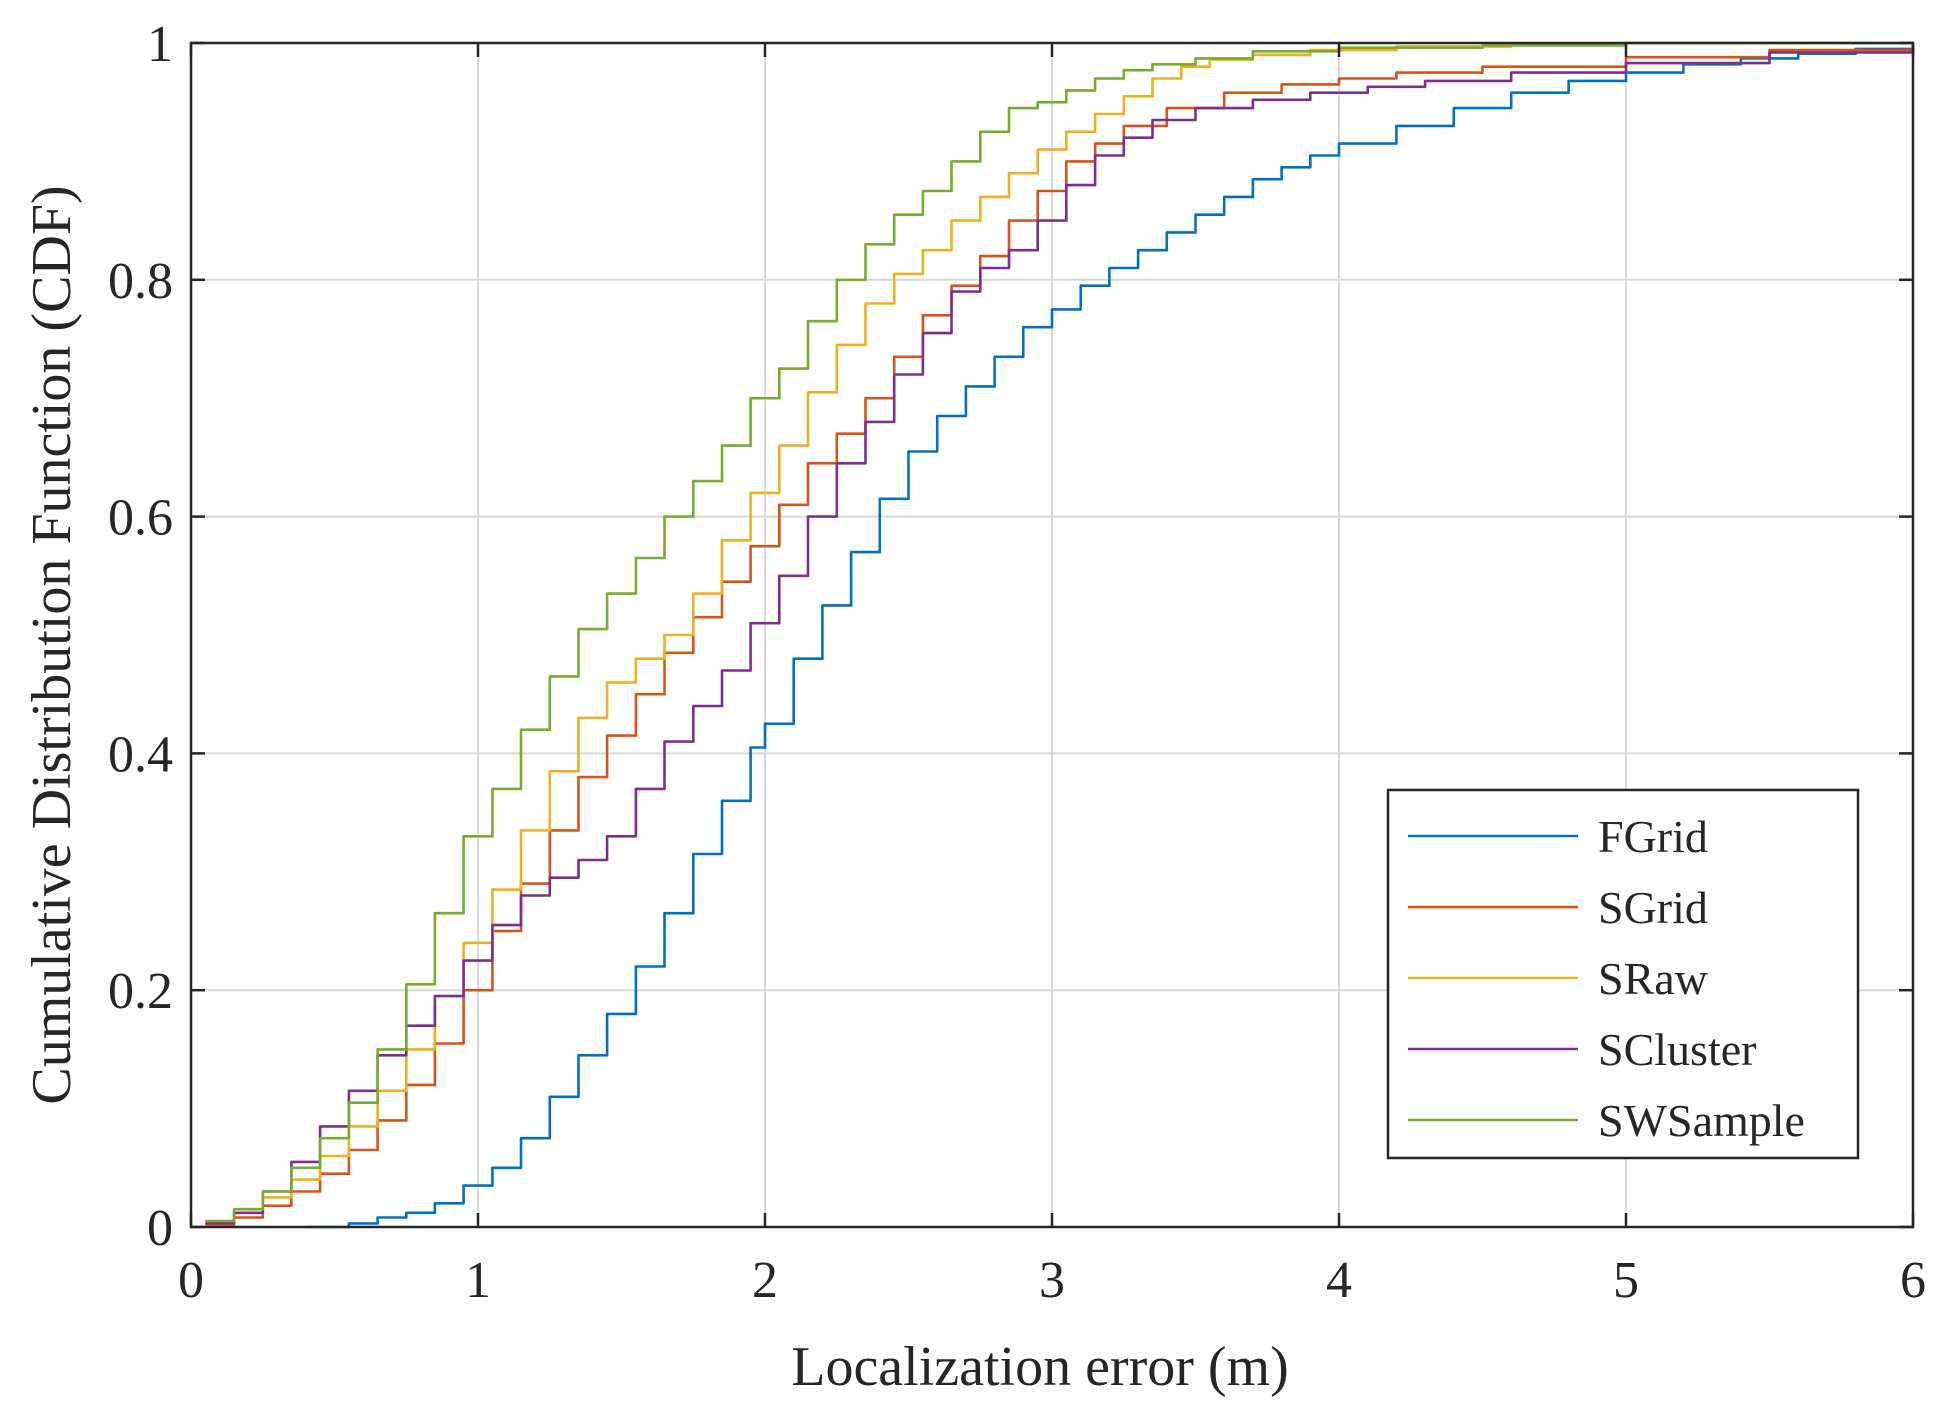 The image size is (1934, 1418). What do you see at coordinates (160, 44) in the screenshot?
I see `y-tick-label: 1` at bounding box center [160, 44].